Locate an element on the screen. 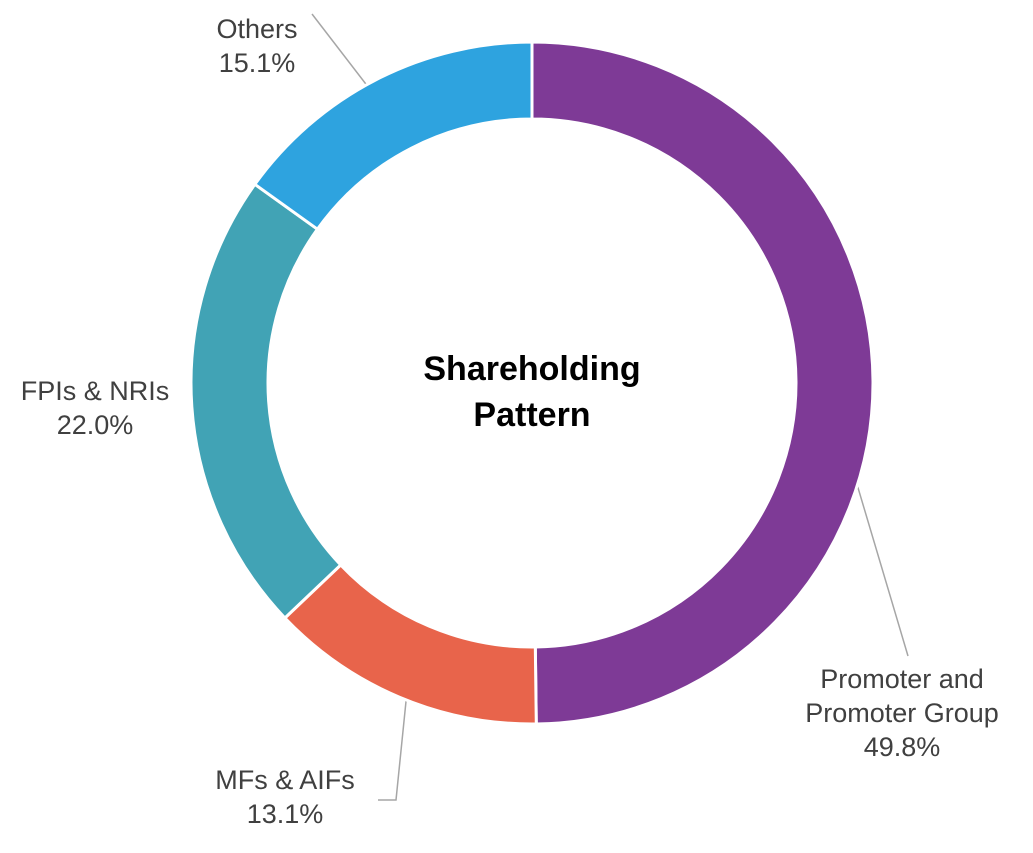  slice-label: MFs & AIFs 13.1% is located at coordinates (285, 797).